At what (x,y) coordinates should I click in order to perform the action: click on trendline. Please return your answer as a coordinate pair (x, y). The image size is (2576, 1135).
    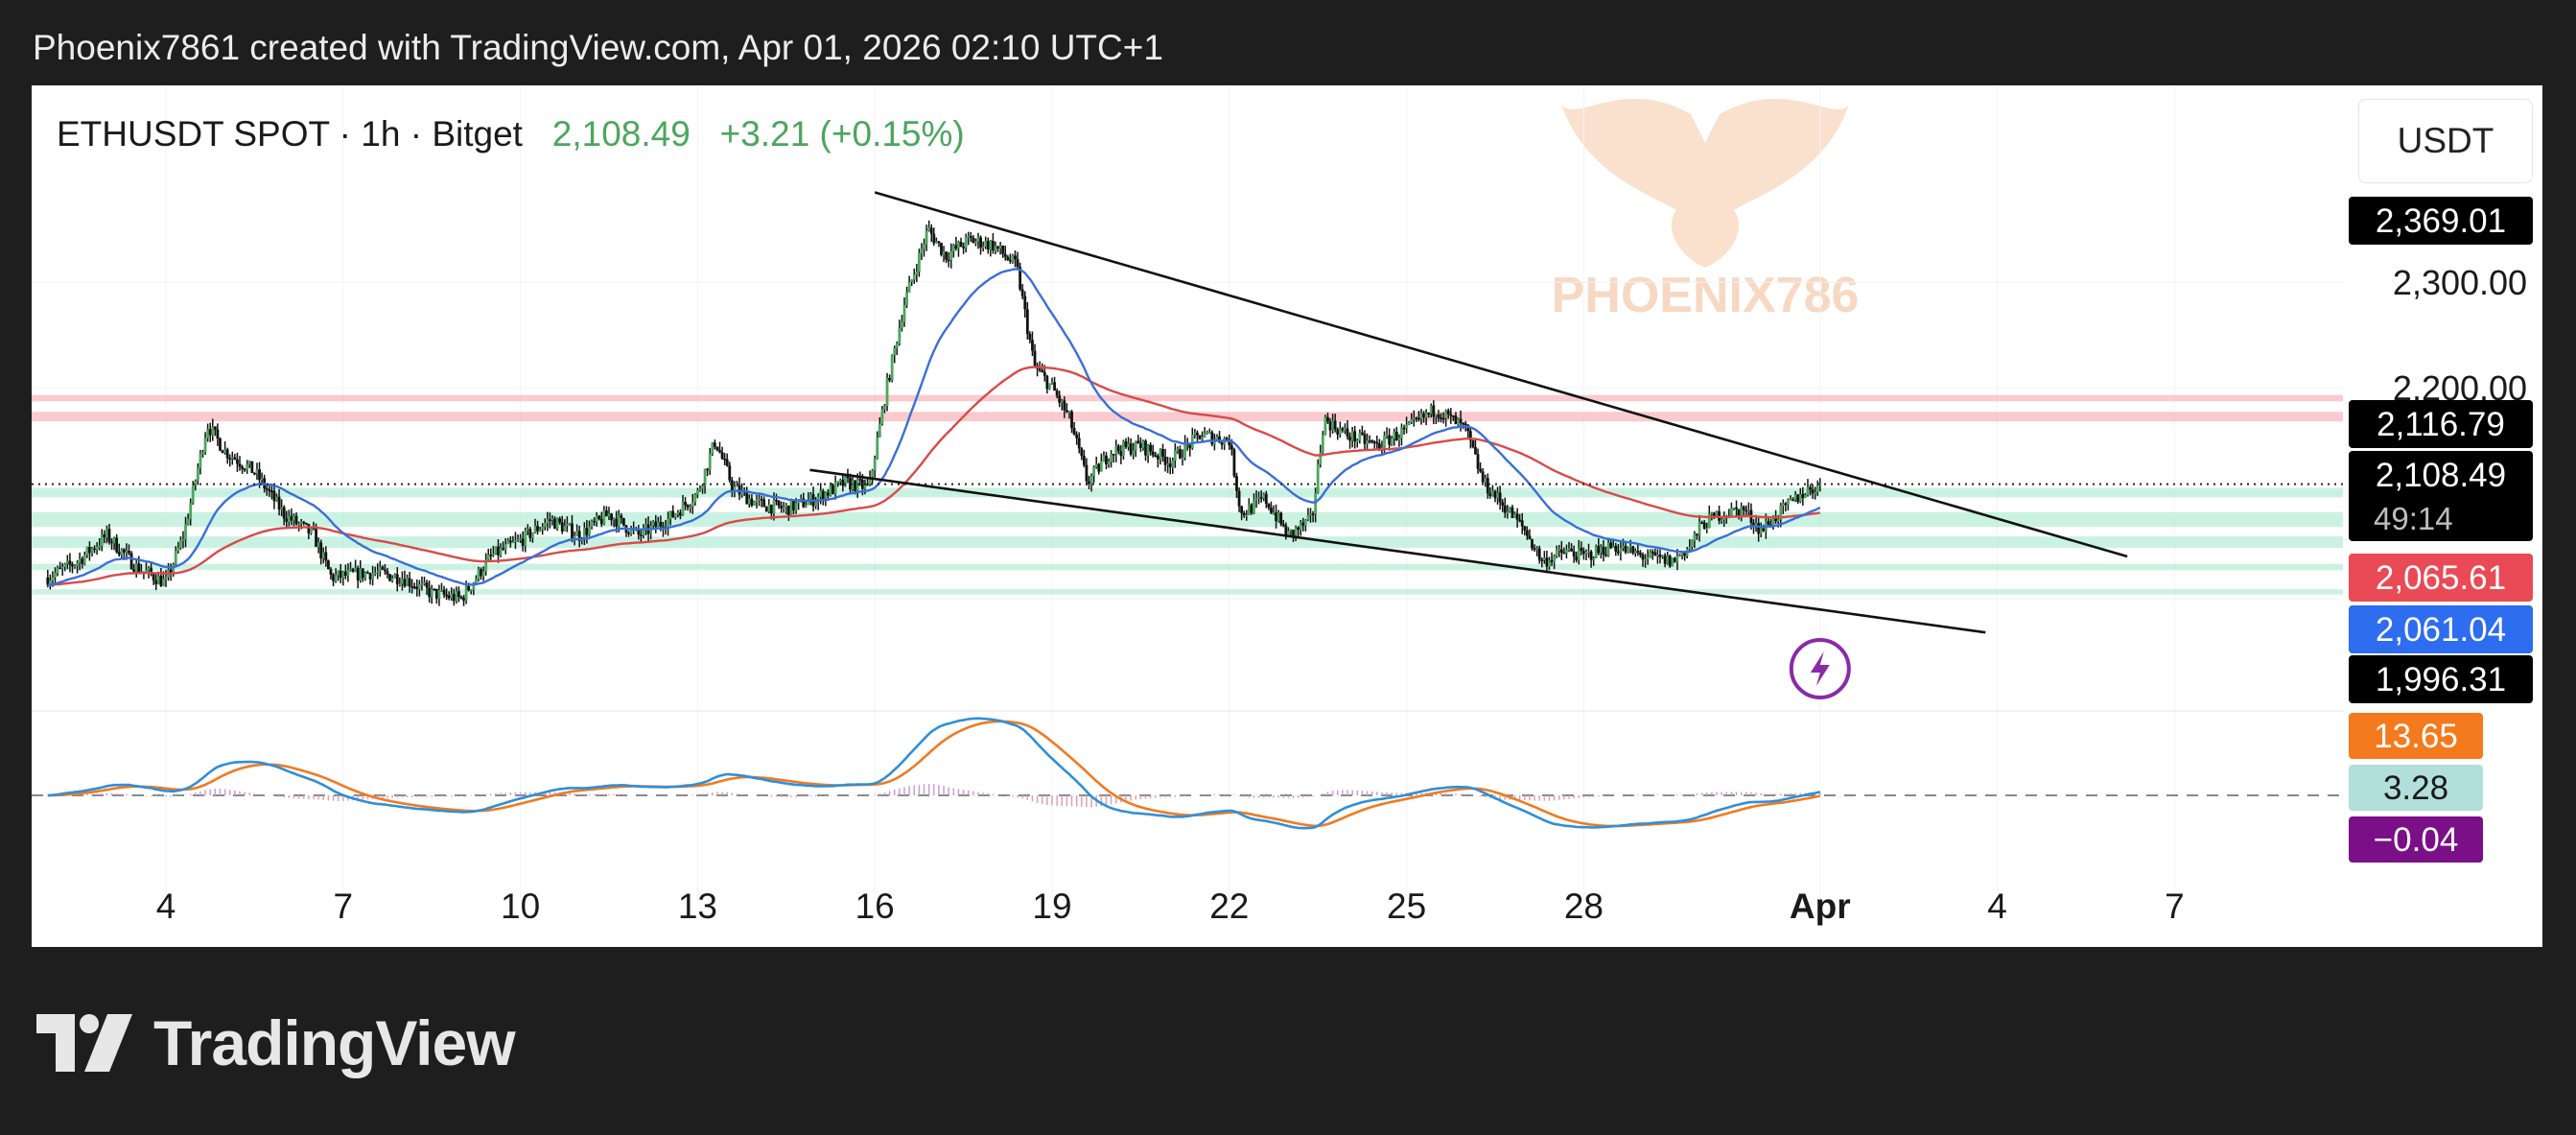
    Looking at the image, I should click on (1397, 551).